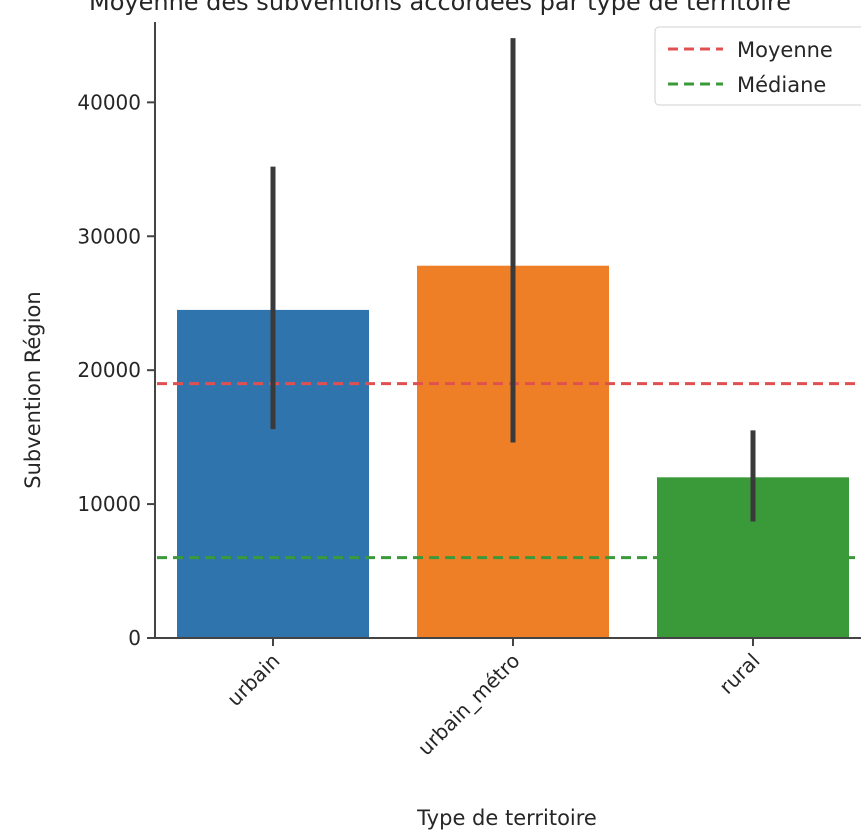  What do you see at coordinates (739, 674) in the screenshot?
I see `x-tick-label-rural: rural` at bounding box center [739, 674].